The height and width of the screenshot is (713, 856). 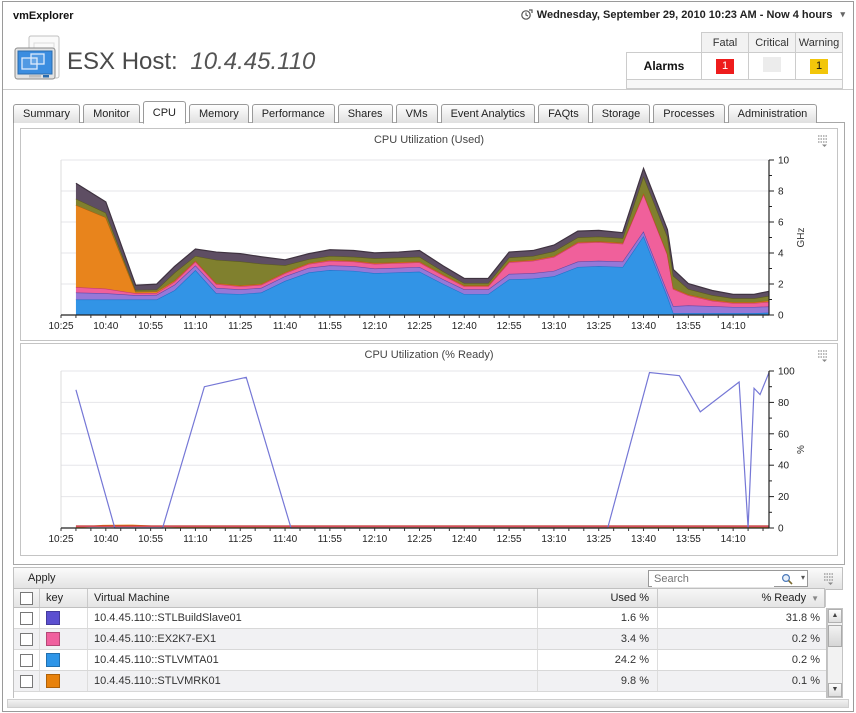 What do you see at coordinates (313, 660) in the screenshot?
I see `vm-name: 10.4.45.110::STLVMTA01` at bounding box center [313, 660].